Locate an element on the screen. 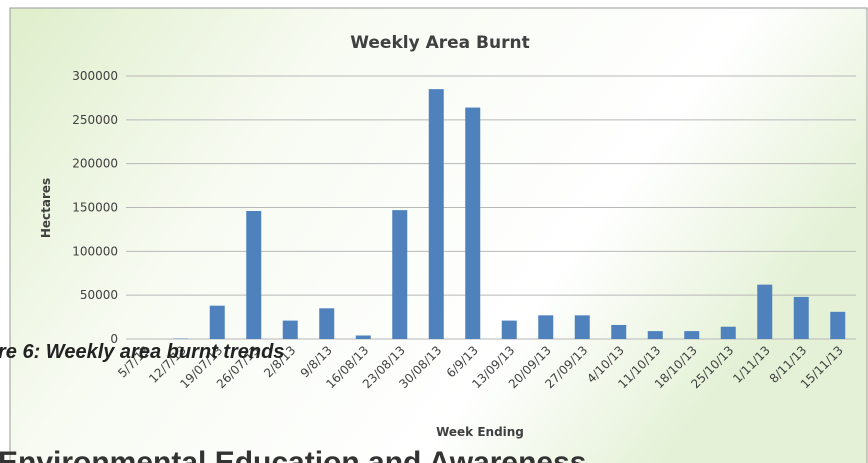 This screenshot has height=463, width=868. y-tick-label: 150000 is located at coordinates (95, 208).